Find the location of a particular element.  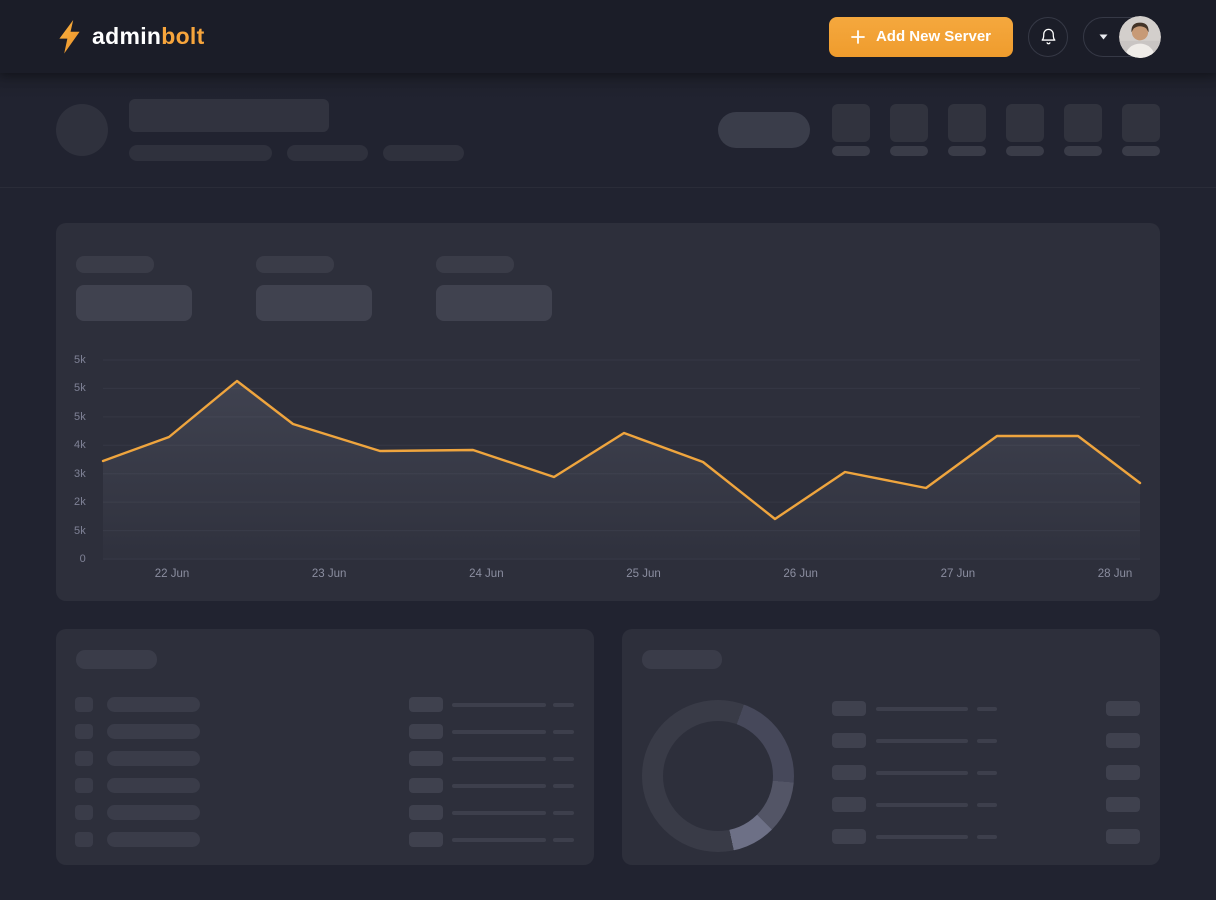

add-new-server-label: Add New Server is located at coordinates (933, 36).